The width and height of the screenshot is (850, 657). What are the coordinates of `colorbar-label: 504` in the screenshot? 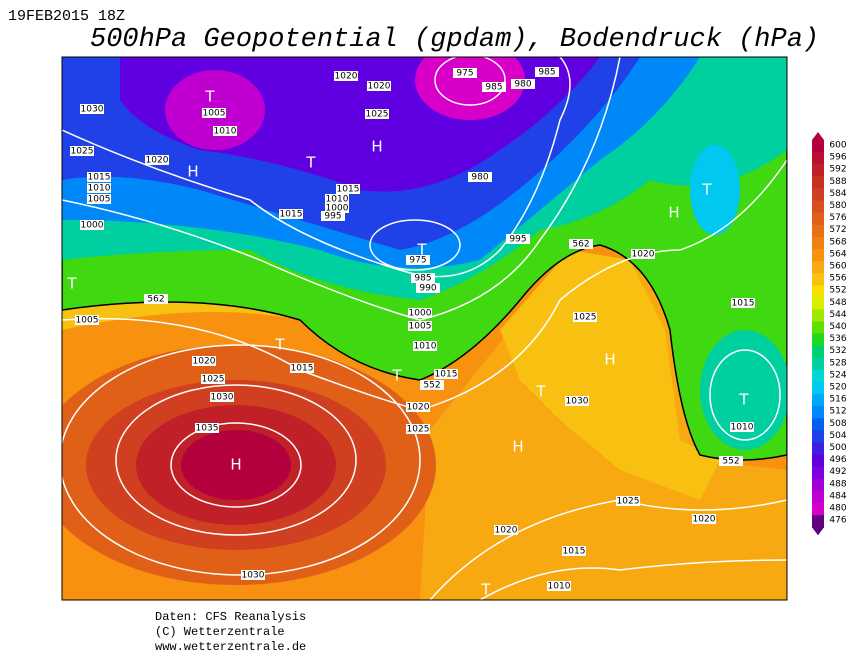 It's located at (837, 436).